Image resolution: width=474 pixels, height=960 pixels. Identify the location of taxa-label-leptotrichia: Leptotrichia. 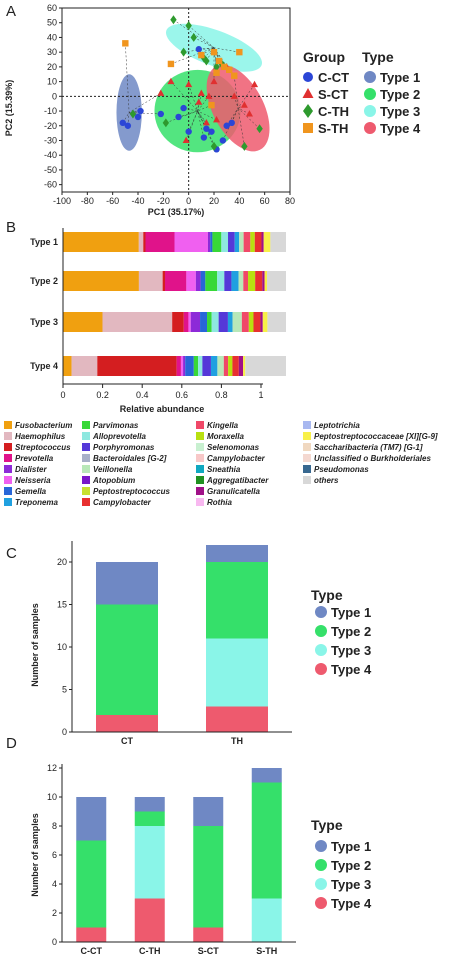
(337, 425).